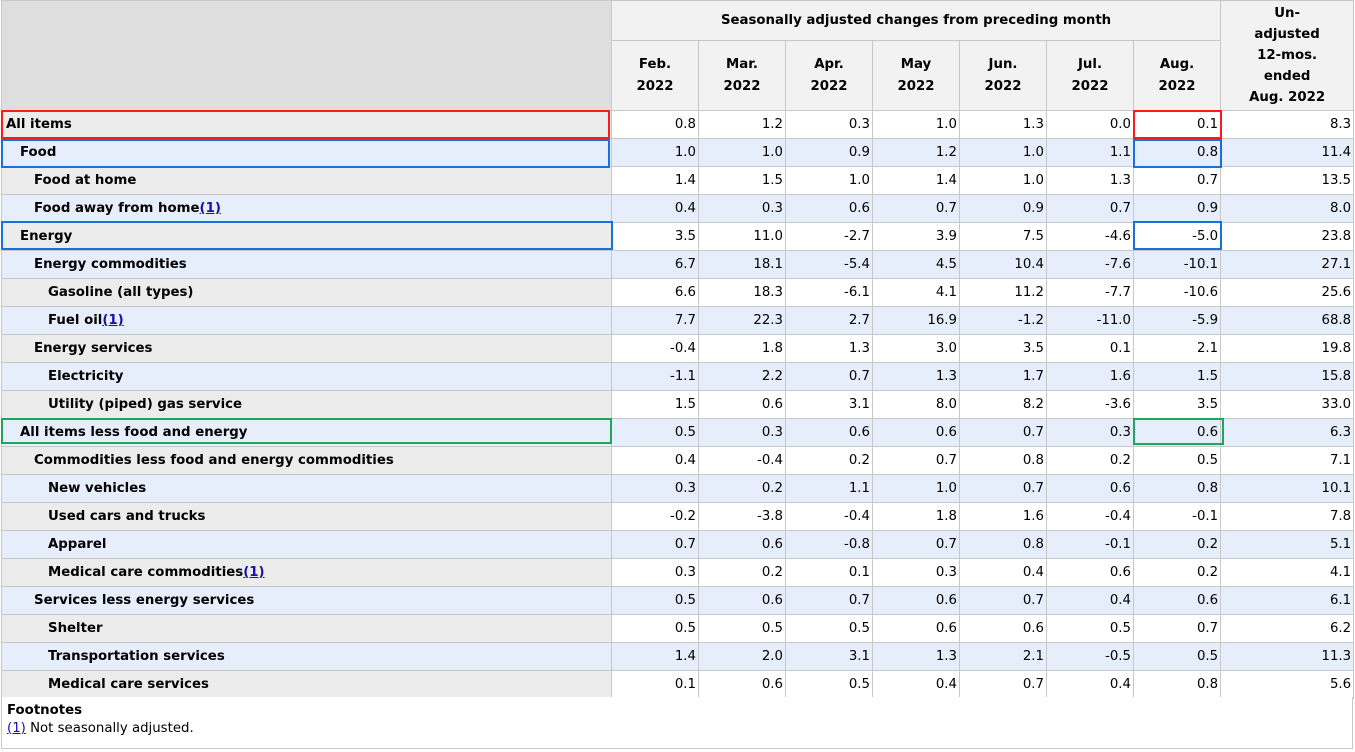 Image resolution: width=1355 pixels, height=752 pixels. What do you see at coordinates (678, 236) in the screenshot?
I see `table-row: Energy 3.5 11.0 -2.7 3.9 7.5 -4.6 -5.0 23.8` at bounding box center [678, 236].